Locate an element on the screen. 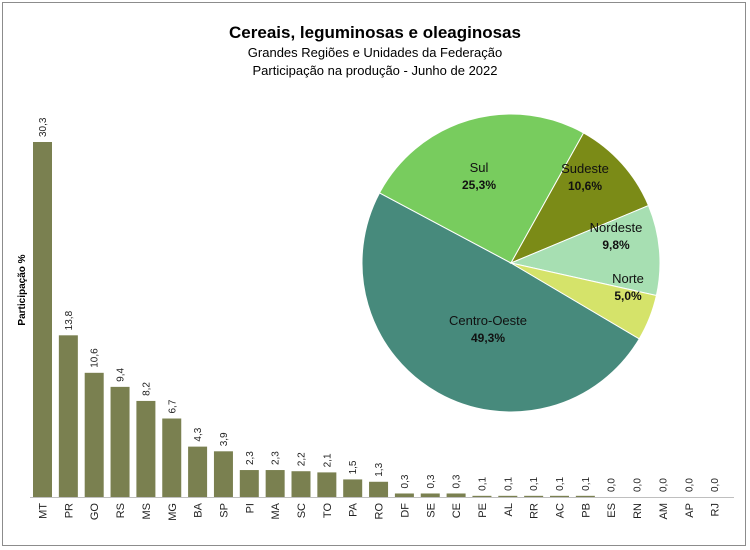  chart-title: Cereais, leguminosas e oleaginosas is located at coordinates (375, 32).